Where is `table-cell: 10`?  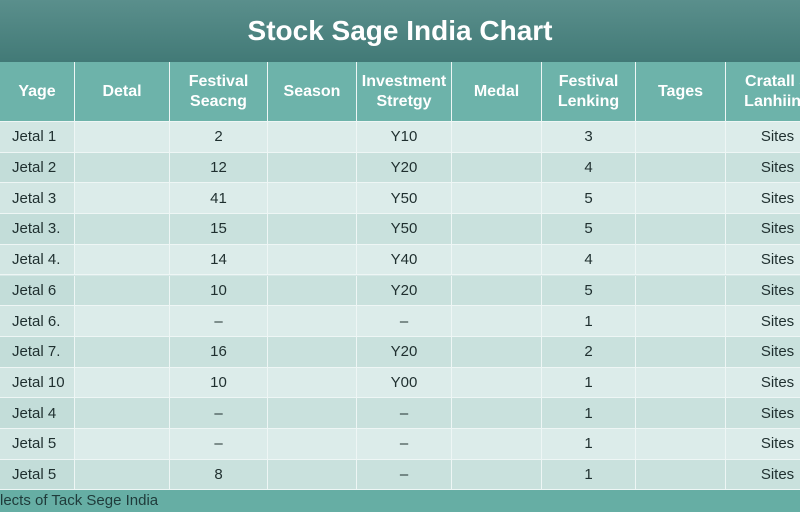 table-cell: 10 is located at coordinates (219, 291).